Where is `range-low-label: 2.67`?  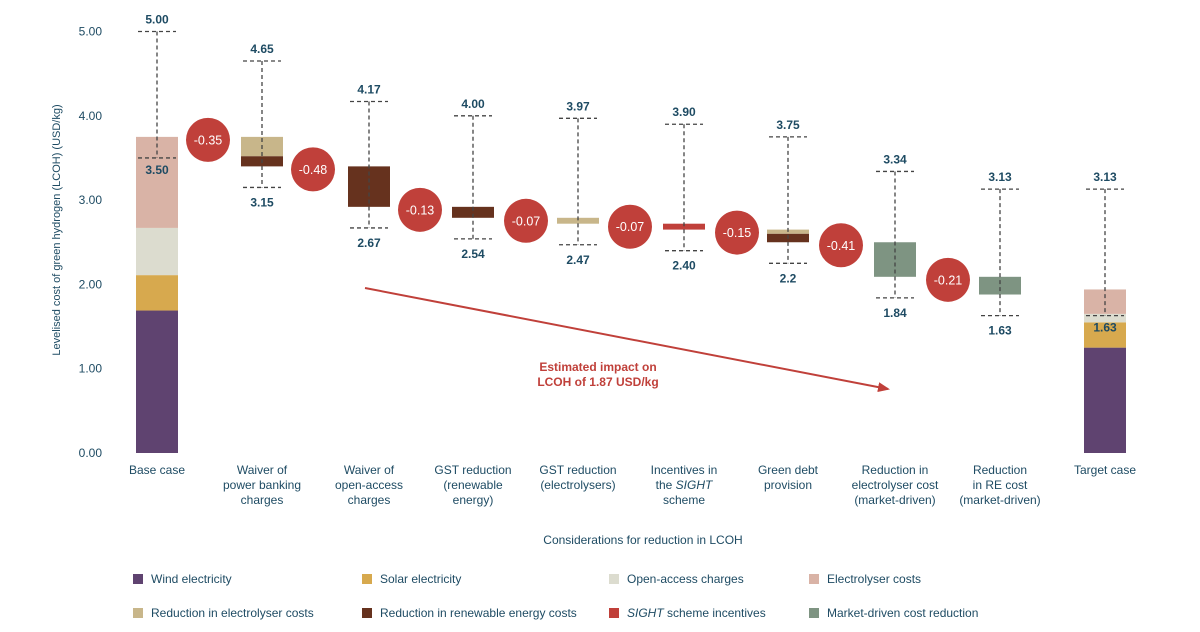
range-low-label: 2.67 is located at coordinates (369, 243).